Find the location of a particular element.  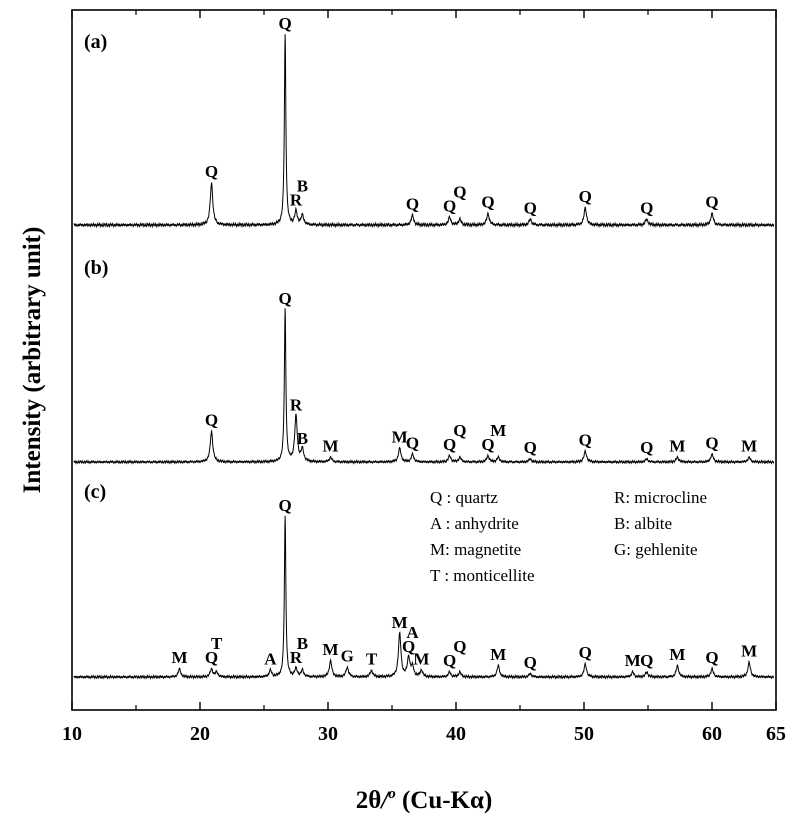

x-tick-label-6: 65 is located at coordinates (776, 734).